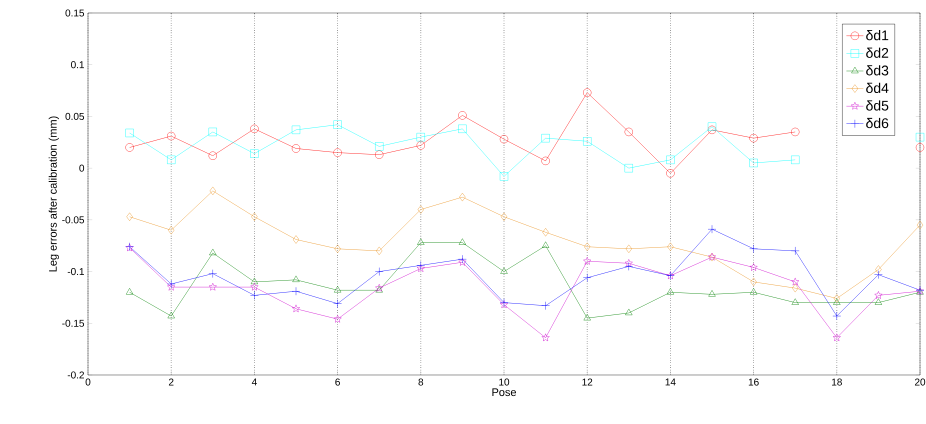  I want to click on y-tick-label: 0.05, so click(74, 116).